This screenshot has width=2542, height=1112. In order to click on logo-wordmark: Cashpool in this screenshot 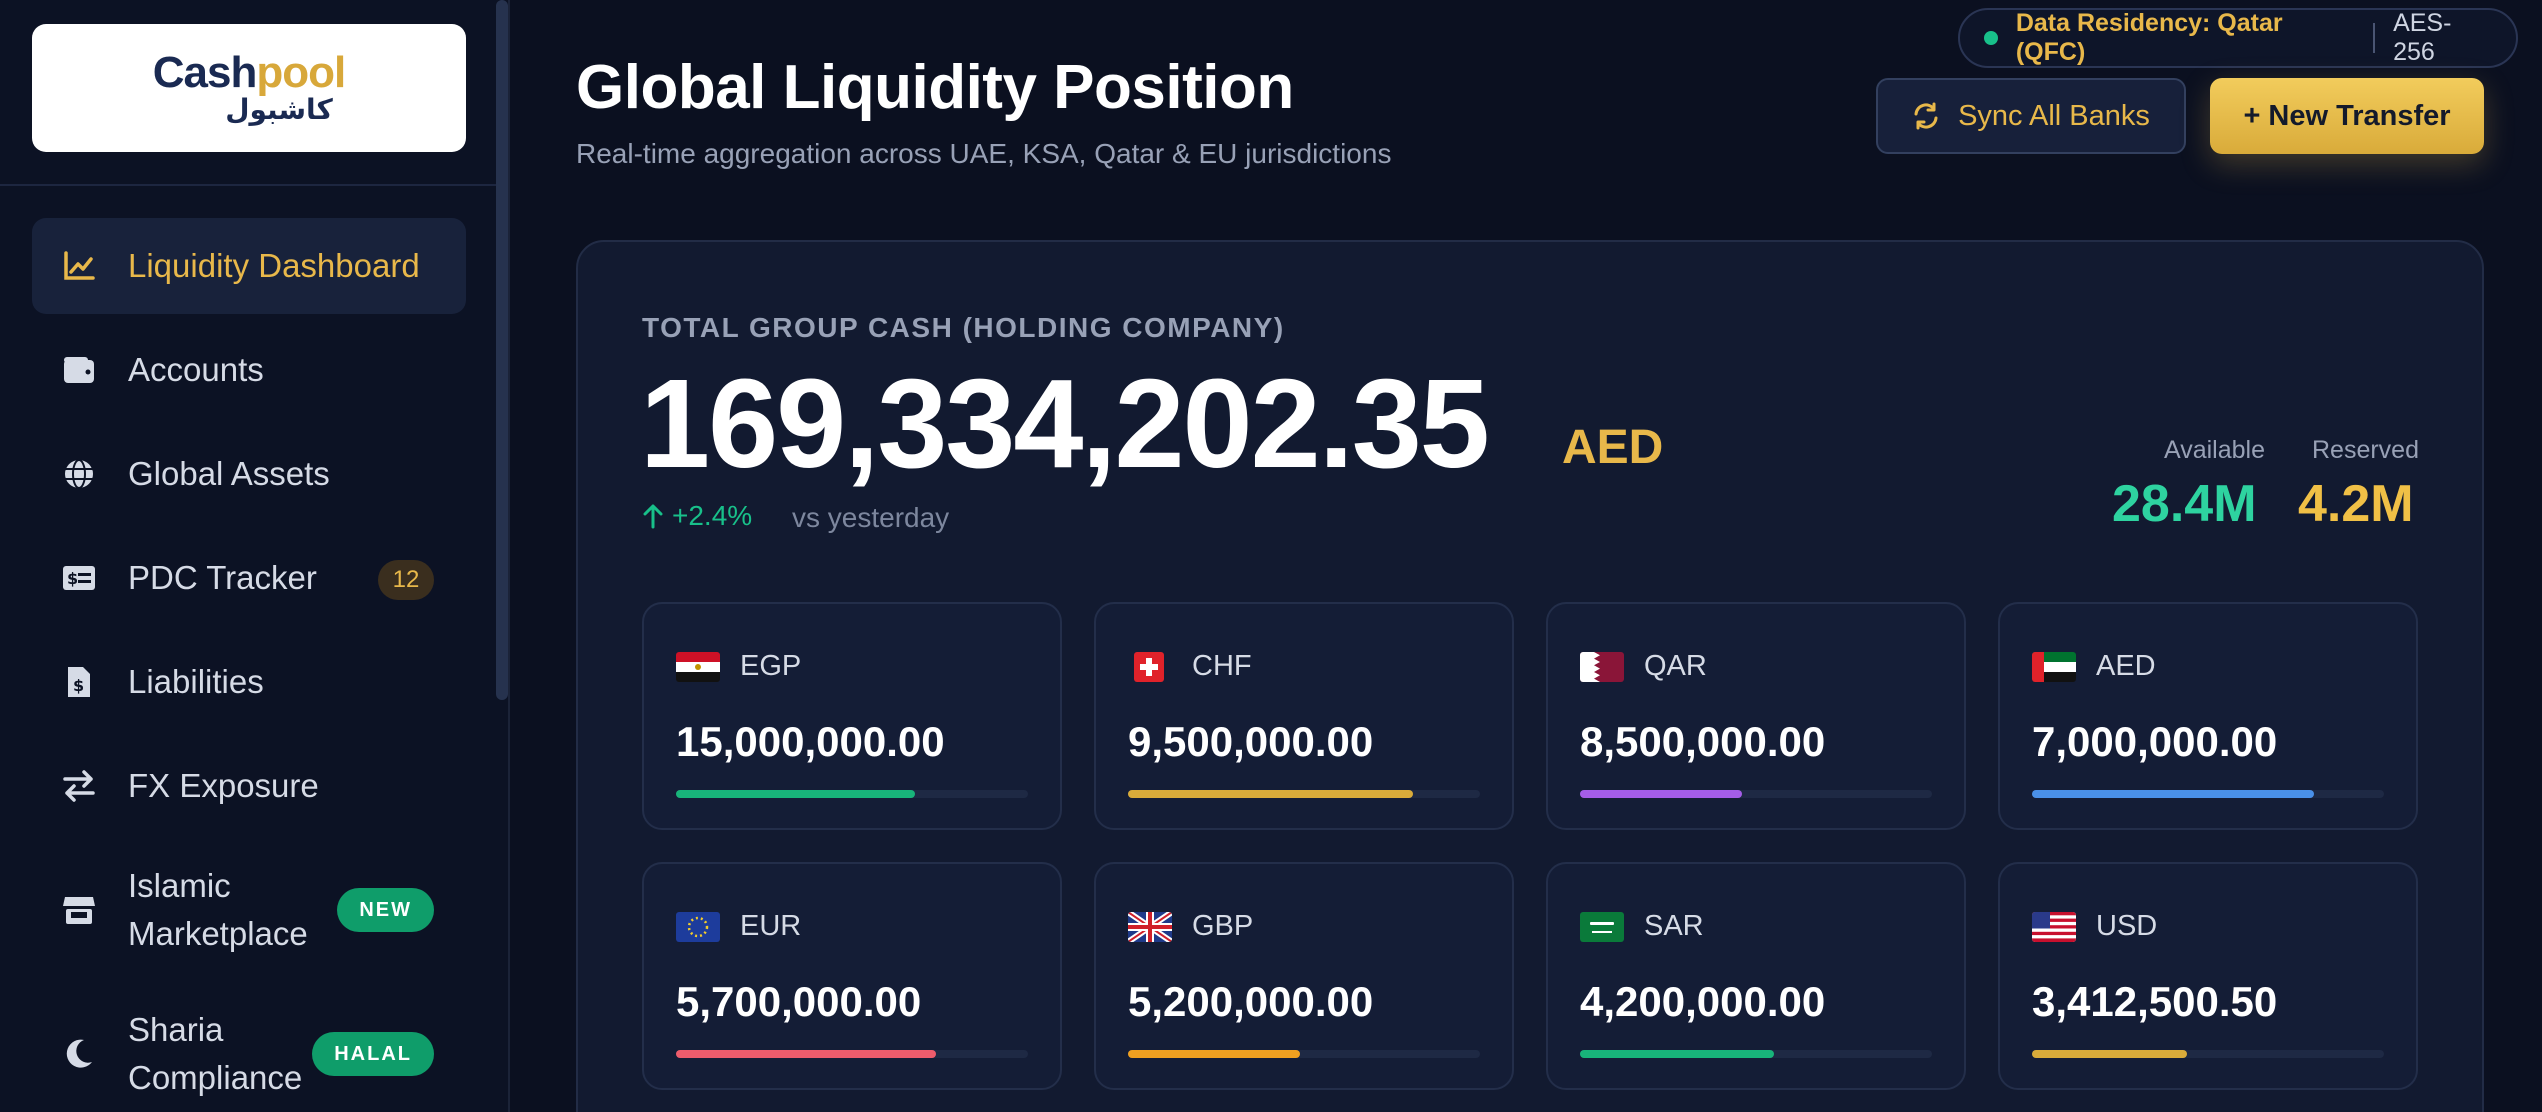, I will do `click(249, 72)`.